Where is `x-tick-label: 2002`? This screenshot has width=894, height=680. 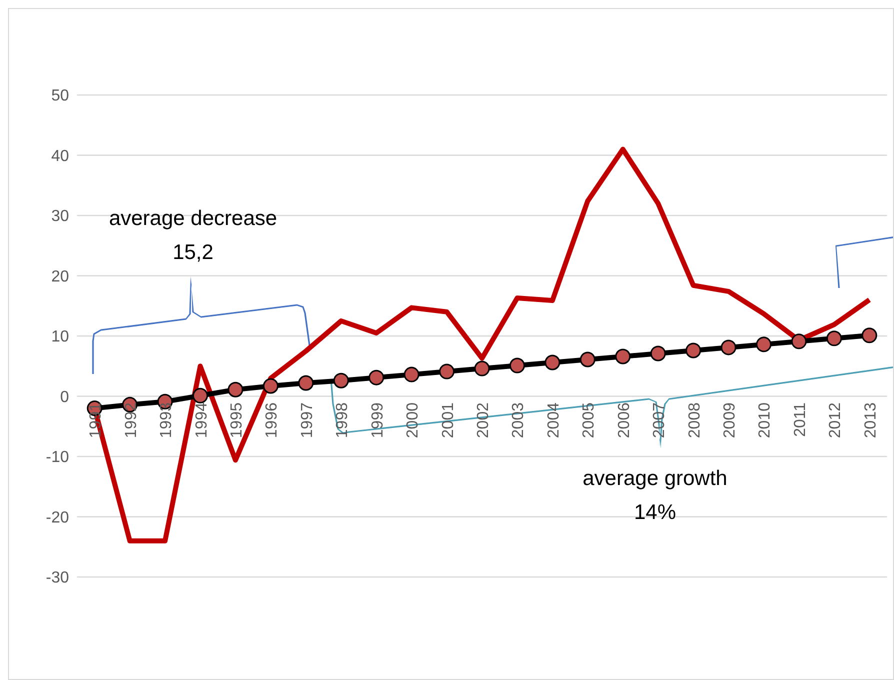 x-tick-label: 2002 is located at coordinates (483, 420).